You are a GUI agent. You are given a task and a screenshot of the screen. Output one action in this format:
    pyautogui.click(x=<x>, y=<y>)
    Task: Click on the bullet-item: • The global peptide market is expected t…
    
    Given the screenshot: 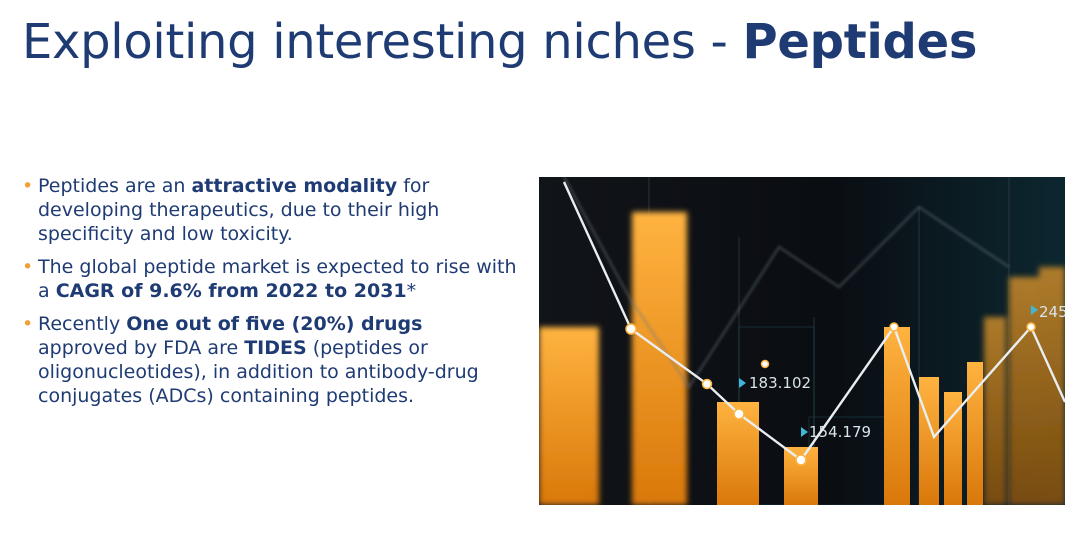 What is the action you would take?
    pyautogui.click(x=268, y=279)
    